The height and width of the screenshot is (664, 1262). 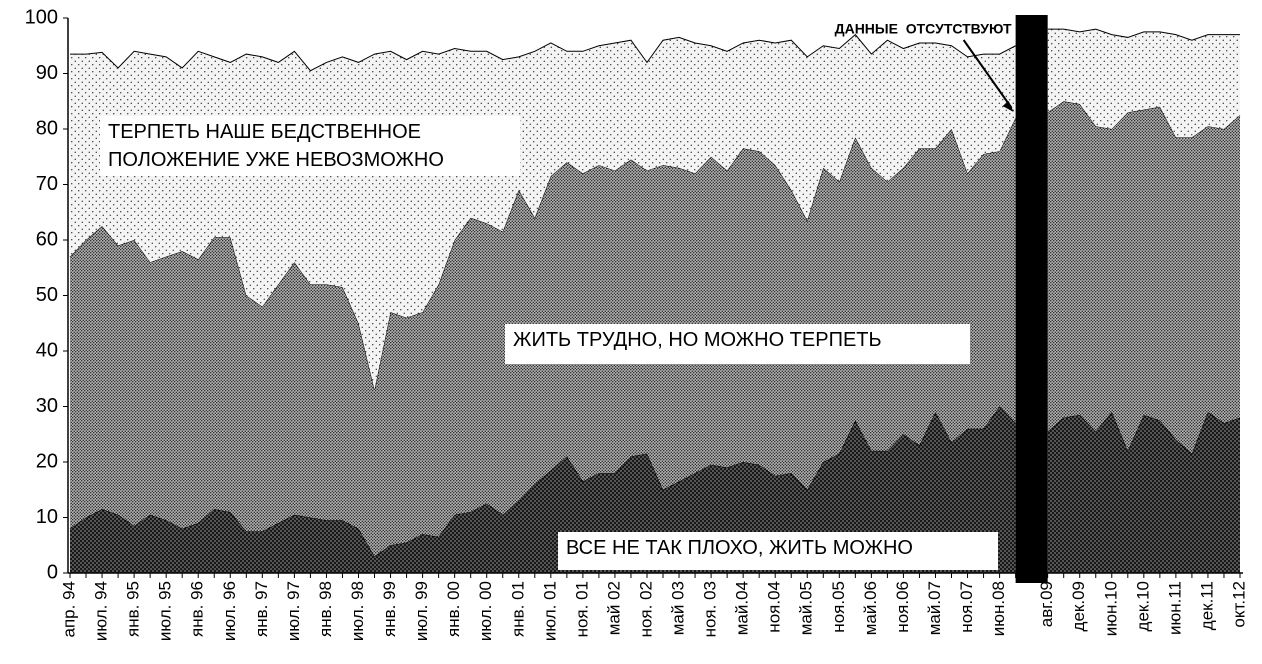 I want to click on y-tick-label: 30, so click(x=47, y=406).